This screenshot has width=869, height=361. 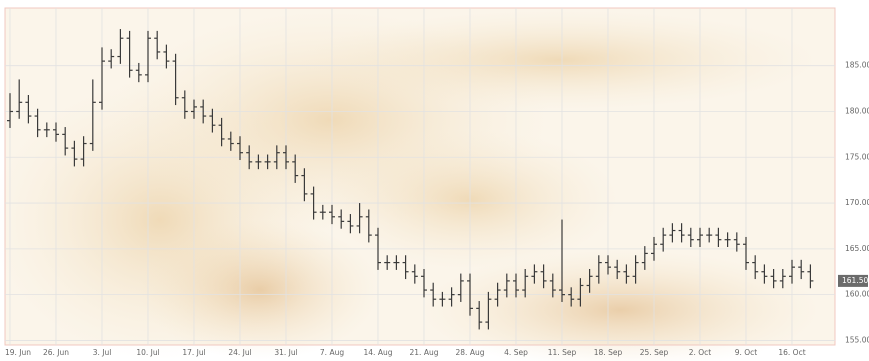 I want to click on y-tick-label: 165.00, so click(x=857, y=248).